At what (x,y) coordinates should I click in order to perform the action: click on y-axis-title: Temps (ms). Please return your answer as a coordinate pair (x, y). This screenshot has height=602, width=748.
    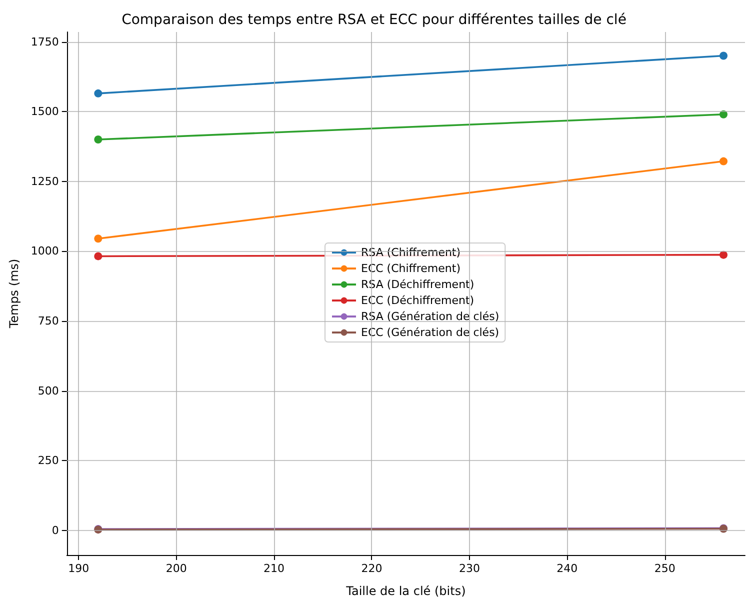
    Looking at the image, I should click on (14, 294).